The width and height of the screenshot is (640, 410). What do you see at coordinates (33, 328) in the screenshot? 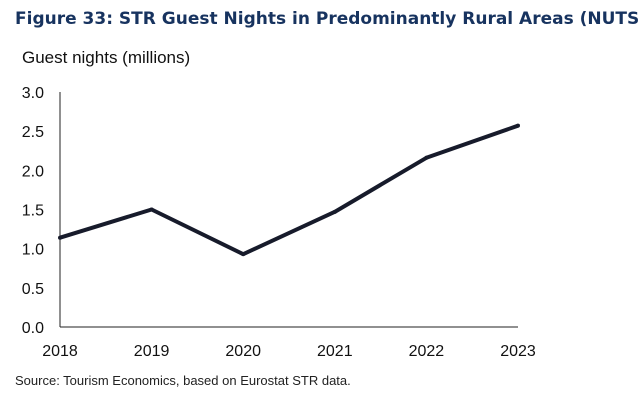
I see `y-tick-label: 0.0` at bounding box center [33, 328].